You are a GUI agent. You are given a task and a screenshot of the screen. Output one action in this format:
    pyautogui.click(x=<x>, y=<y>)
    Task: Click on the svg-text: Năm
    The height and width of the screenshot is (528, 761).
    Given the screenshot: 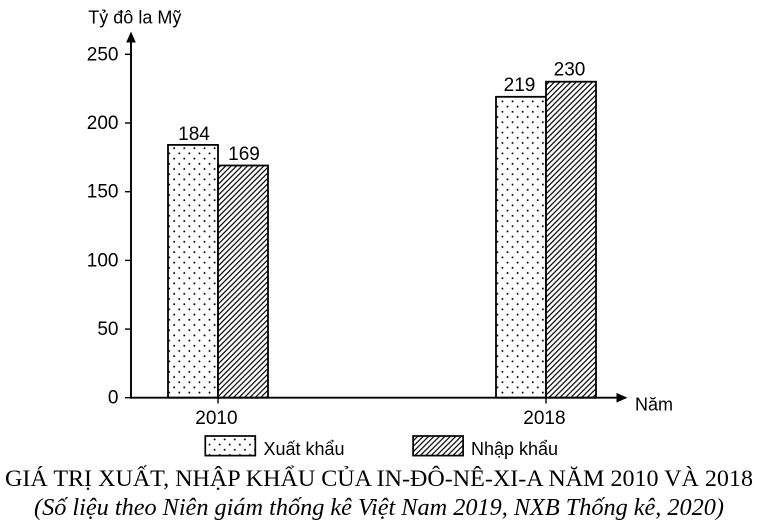 What is the action you would take?
    pyautogui.click(x=654, y=405)
    